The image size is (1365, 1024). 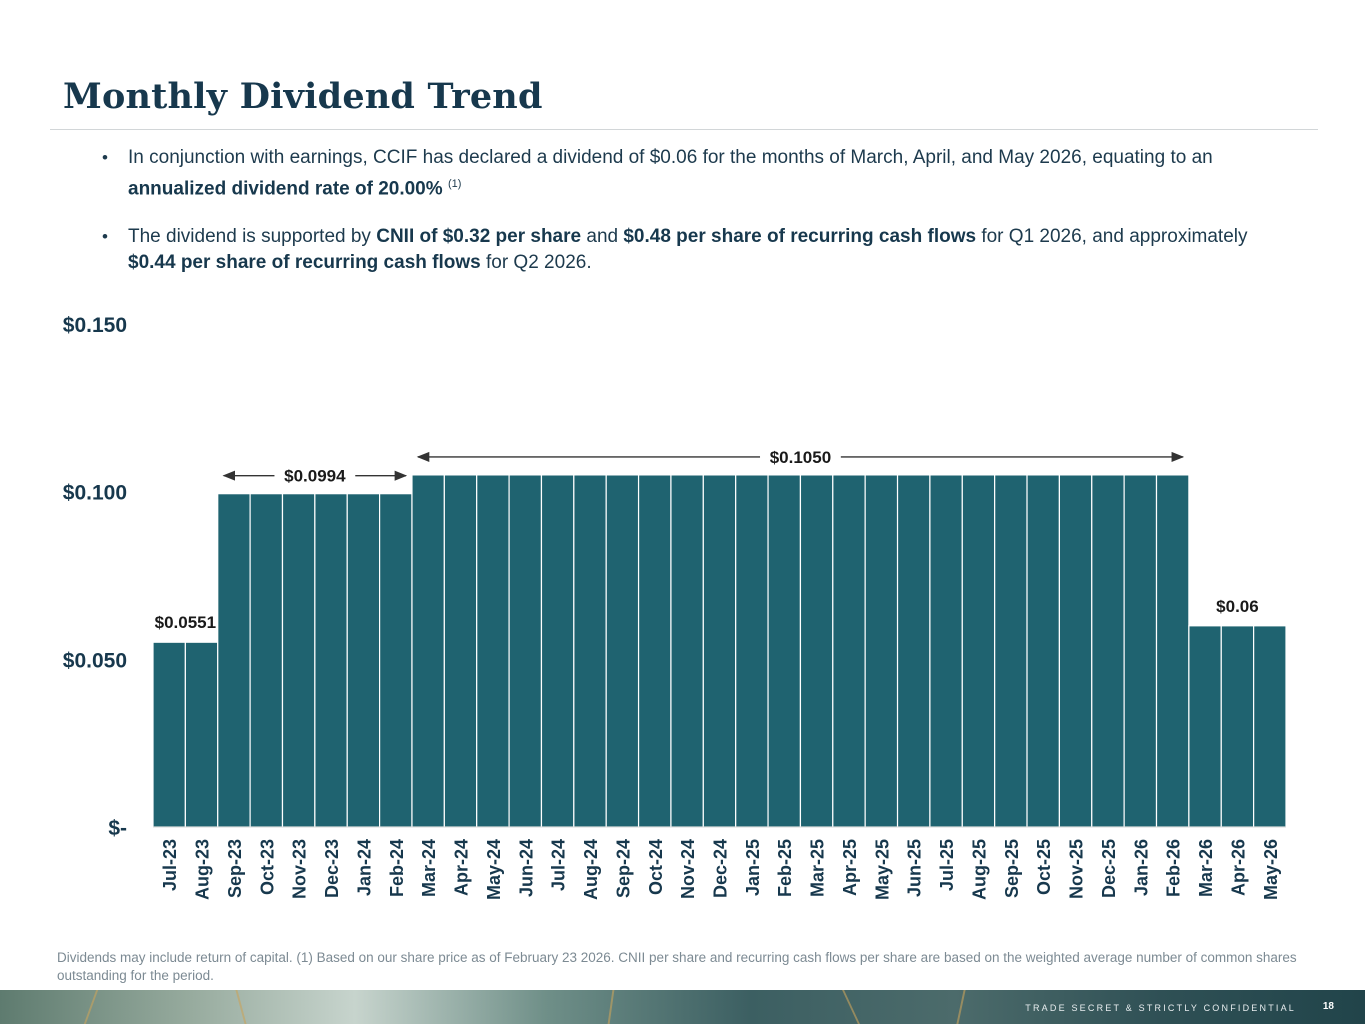 What do you see at coordinates (235, 868) in the screenshot?
I see `x-tick-label: Sep-23` at bounding box center [235, 868].